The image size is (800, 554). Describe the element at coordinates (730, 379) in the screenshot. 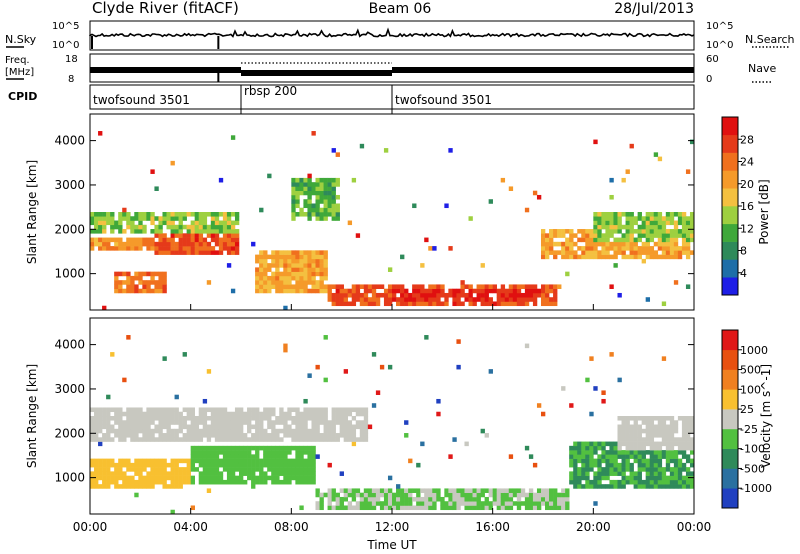

I see `velocity-colorbar-swatch` at that location.